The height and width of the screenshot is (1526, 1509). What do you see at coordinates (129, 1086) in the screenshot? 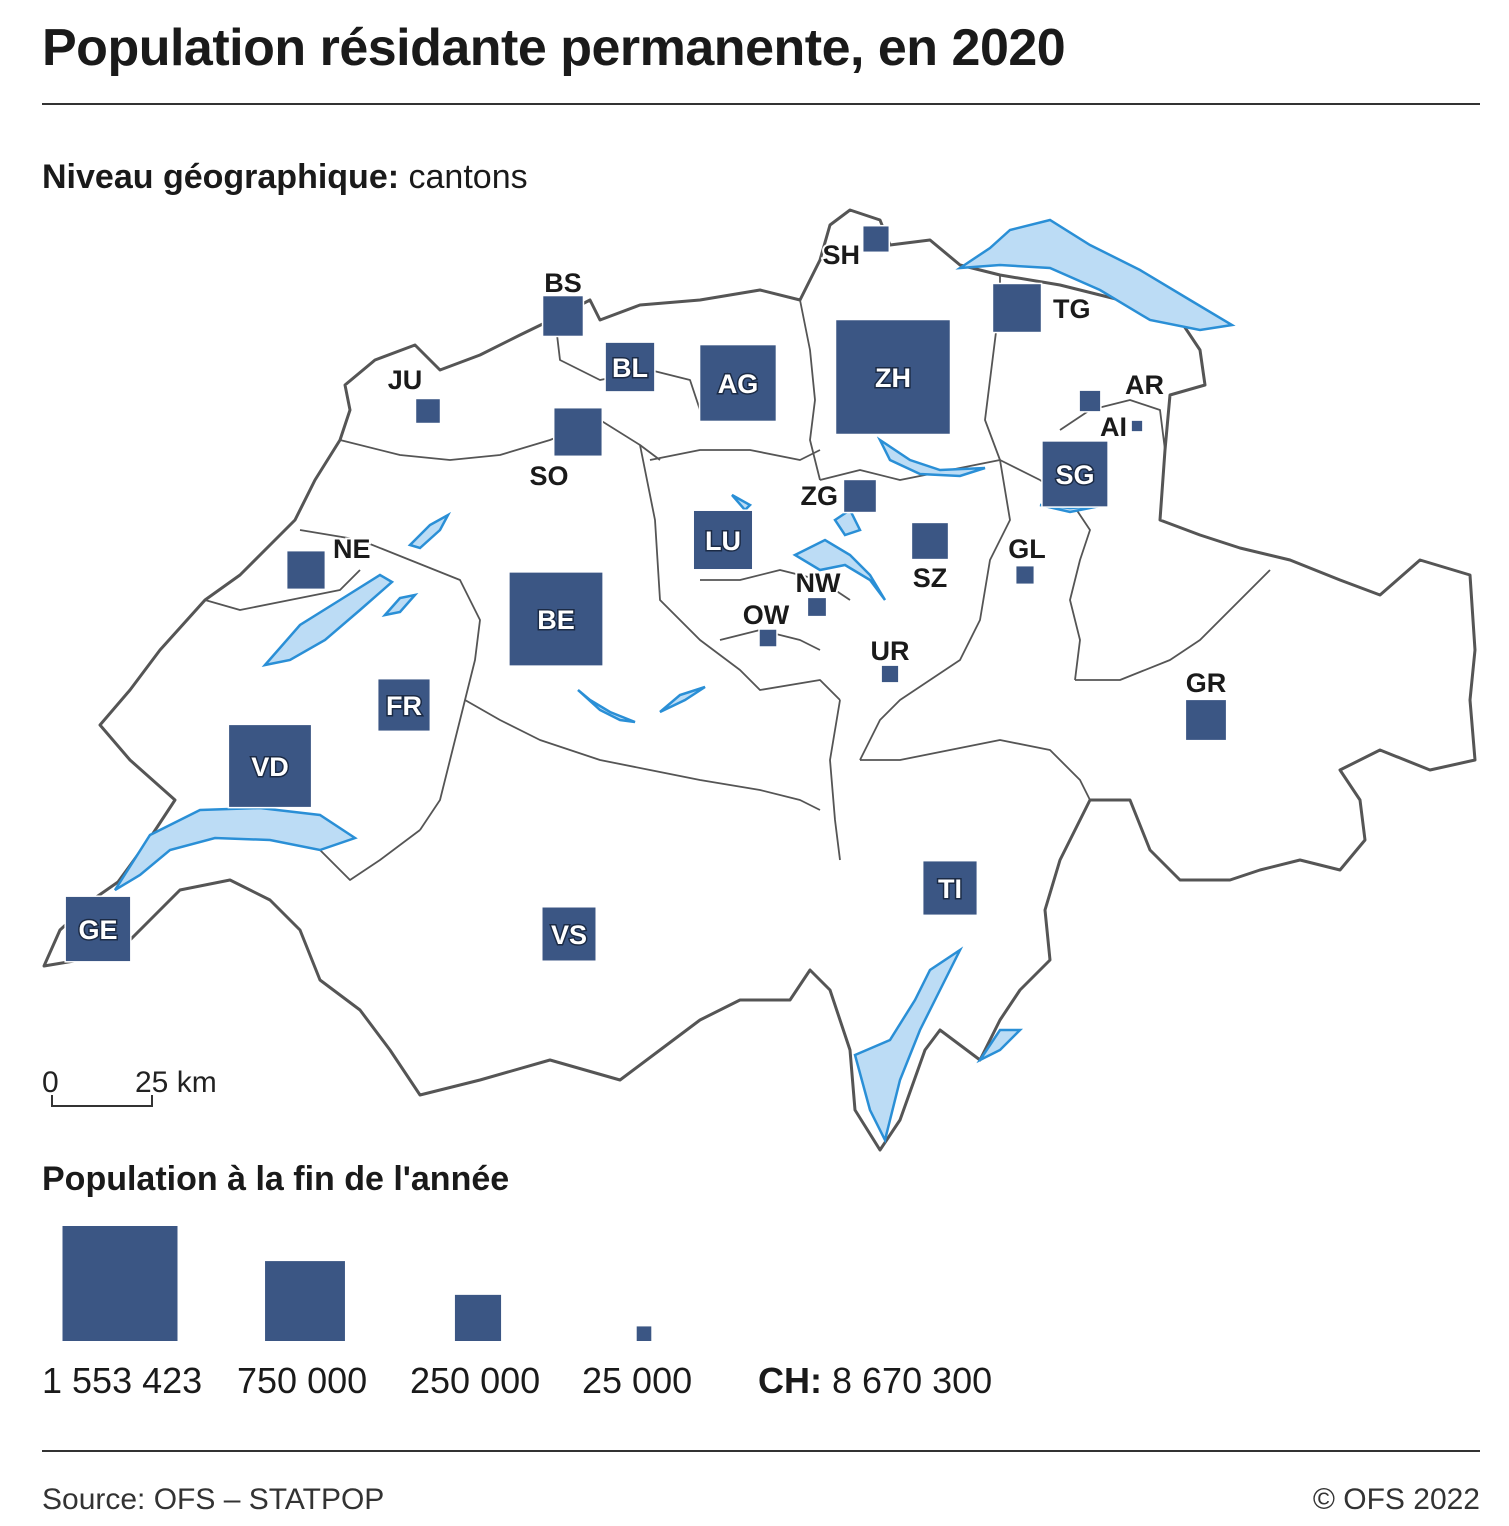
I see `scale-bar: 0 25 km` at bounding box center [129, 1086].